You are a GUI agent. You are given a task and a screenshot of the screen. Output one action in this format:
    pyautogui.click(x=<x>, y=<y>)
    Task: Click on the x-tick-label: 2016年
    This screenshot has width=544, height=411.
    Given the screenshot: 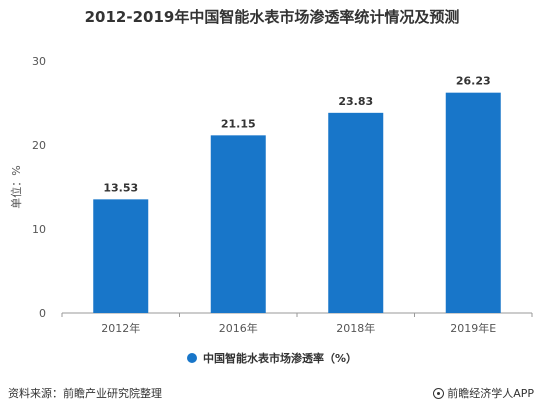 What is the action you would take?
    pyautogui.click(x=238, y=328)
    